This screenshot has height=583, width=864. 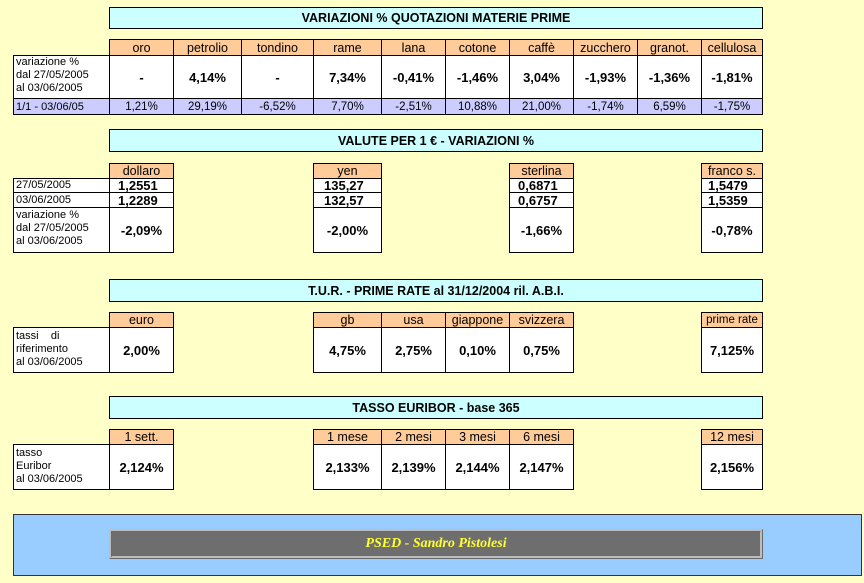 I want to click on materie-ytd-cellulosa: -1,75%, so click(x=732, y=106).